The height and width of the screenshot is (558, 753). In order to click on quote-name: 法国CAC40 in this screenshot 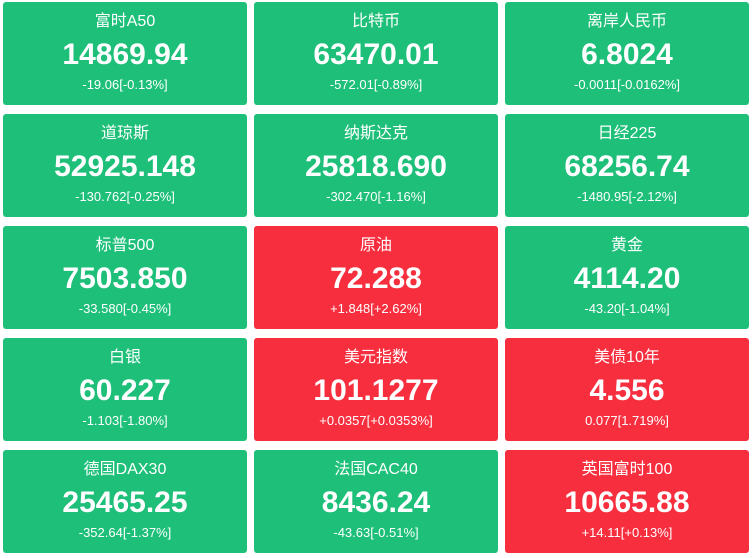, I will do `click(376, 469)`.